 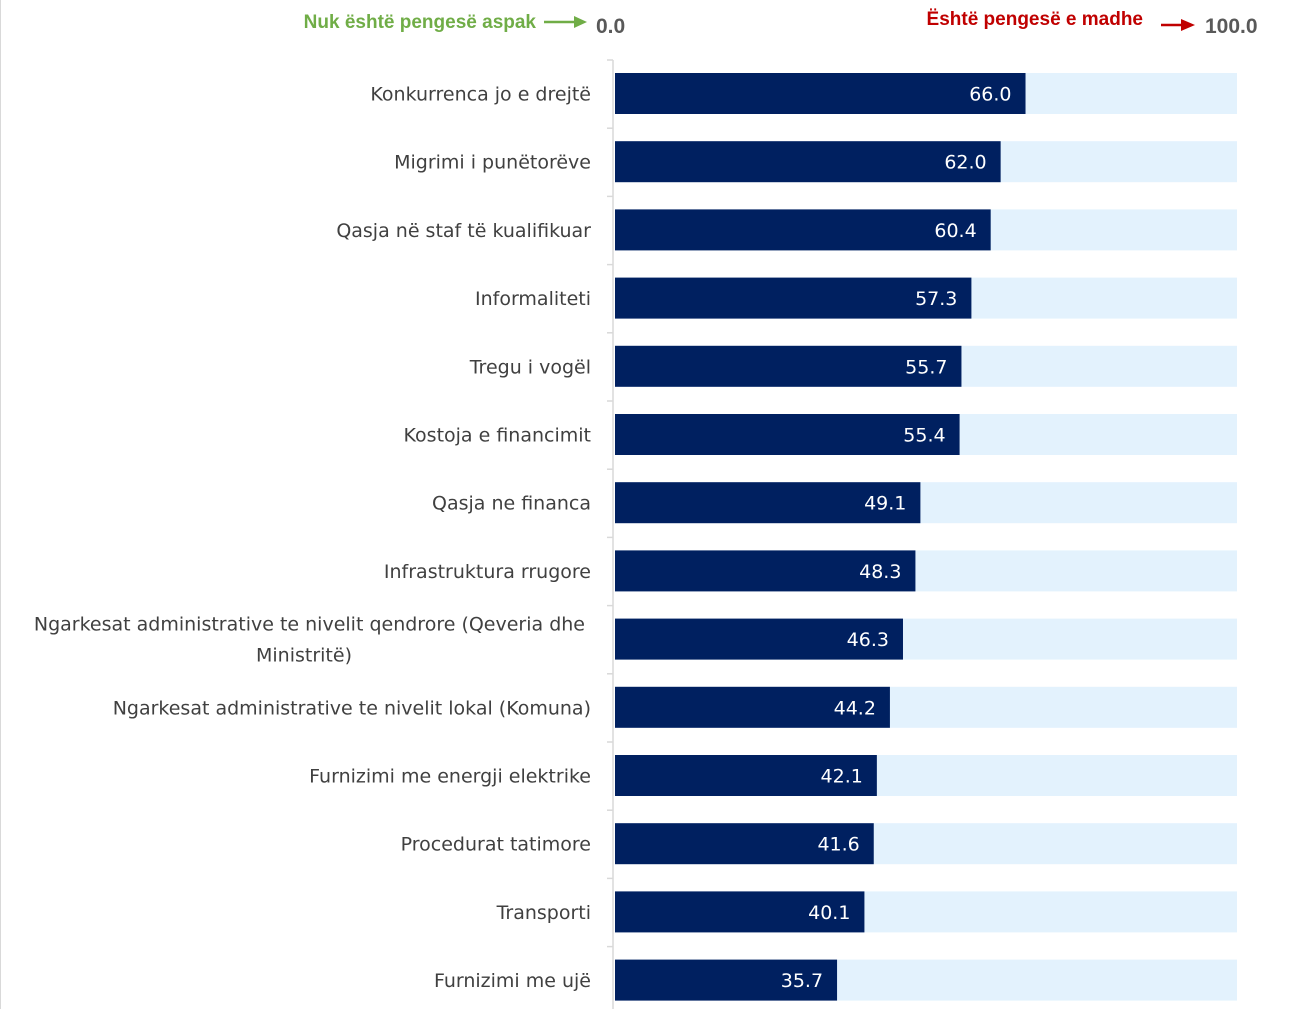 I want to click on category-label: Infrastruktura rrugore, so click(x=487, y=572).